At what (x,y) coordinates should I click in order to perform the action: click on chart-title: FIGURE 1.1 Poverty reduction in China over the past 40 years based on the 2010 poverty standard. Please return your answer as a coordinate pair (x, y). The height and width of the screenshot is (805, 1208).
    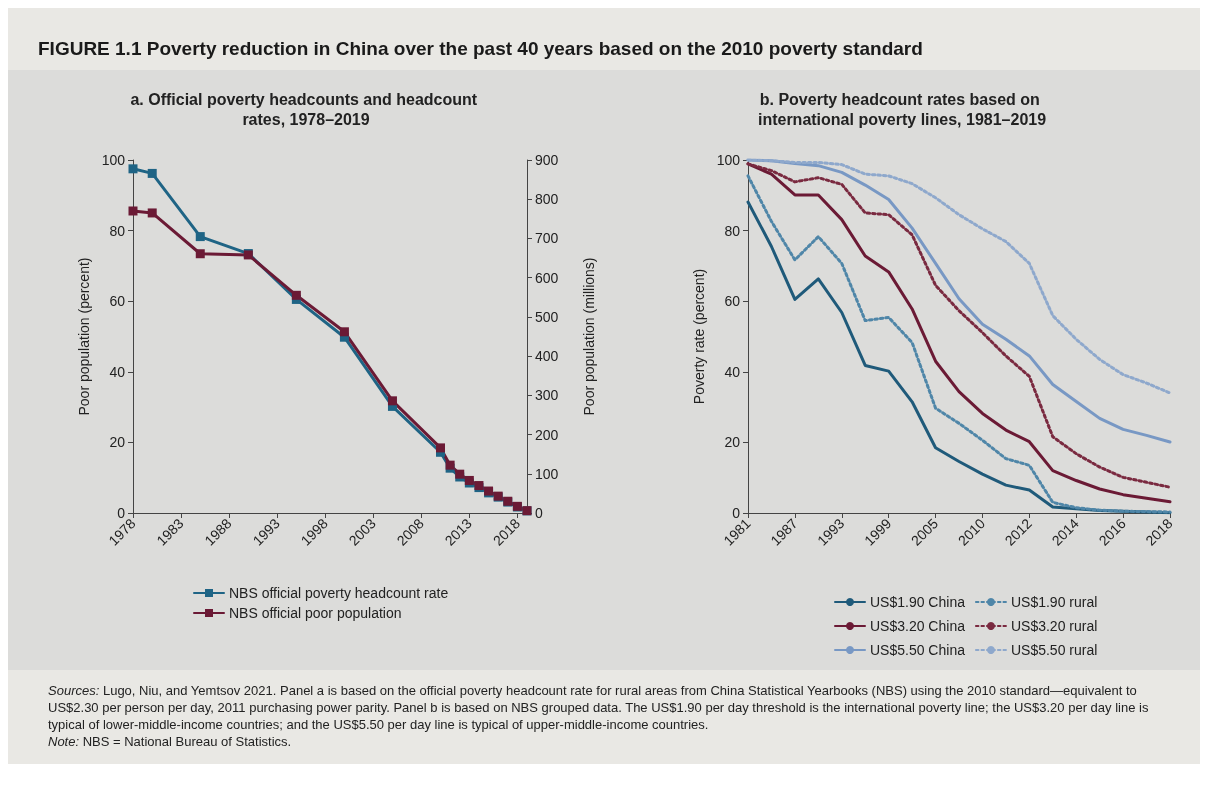
    Looking at the image, I should click on (480, 49).